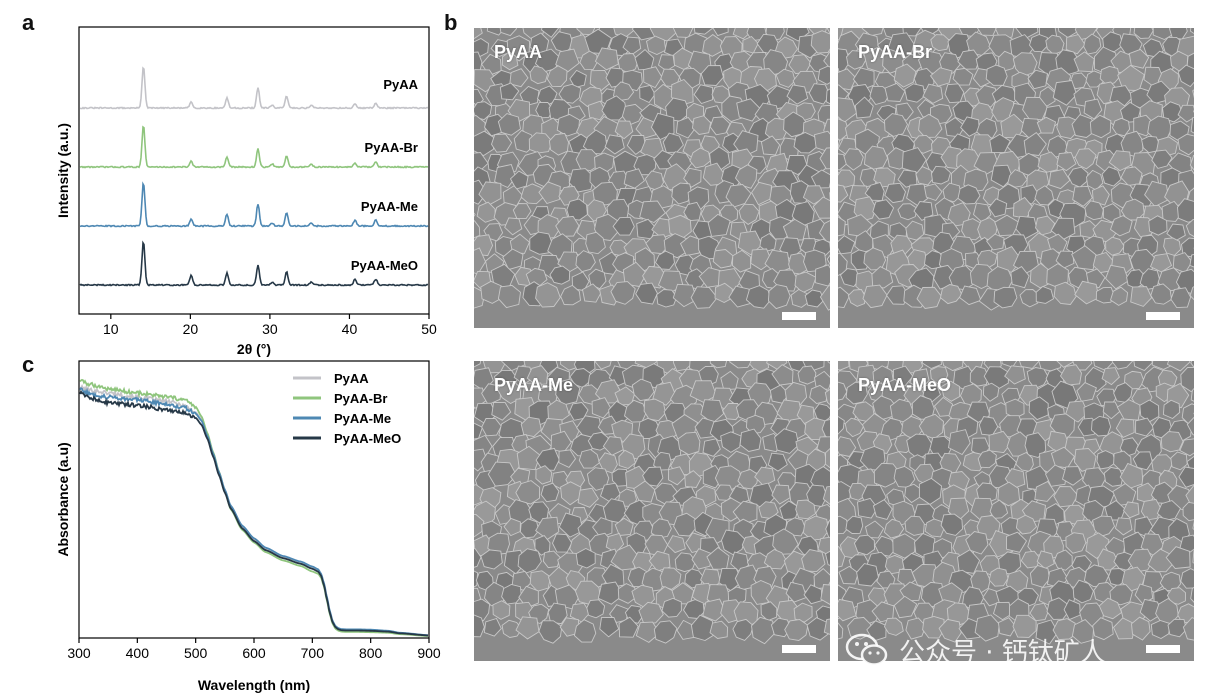 The image size is (1215, 696). Describe the element at coordinates (254, 685) in the screenshot. I see `x-axis-label: Wavelength (nm)` at that location.